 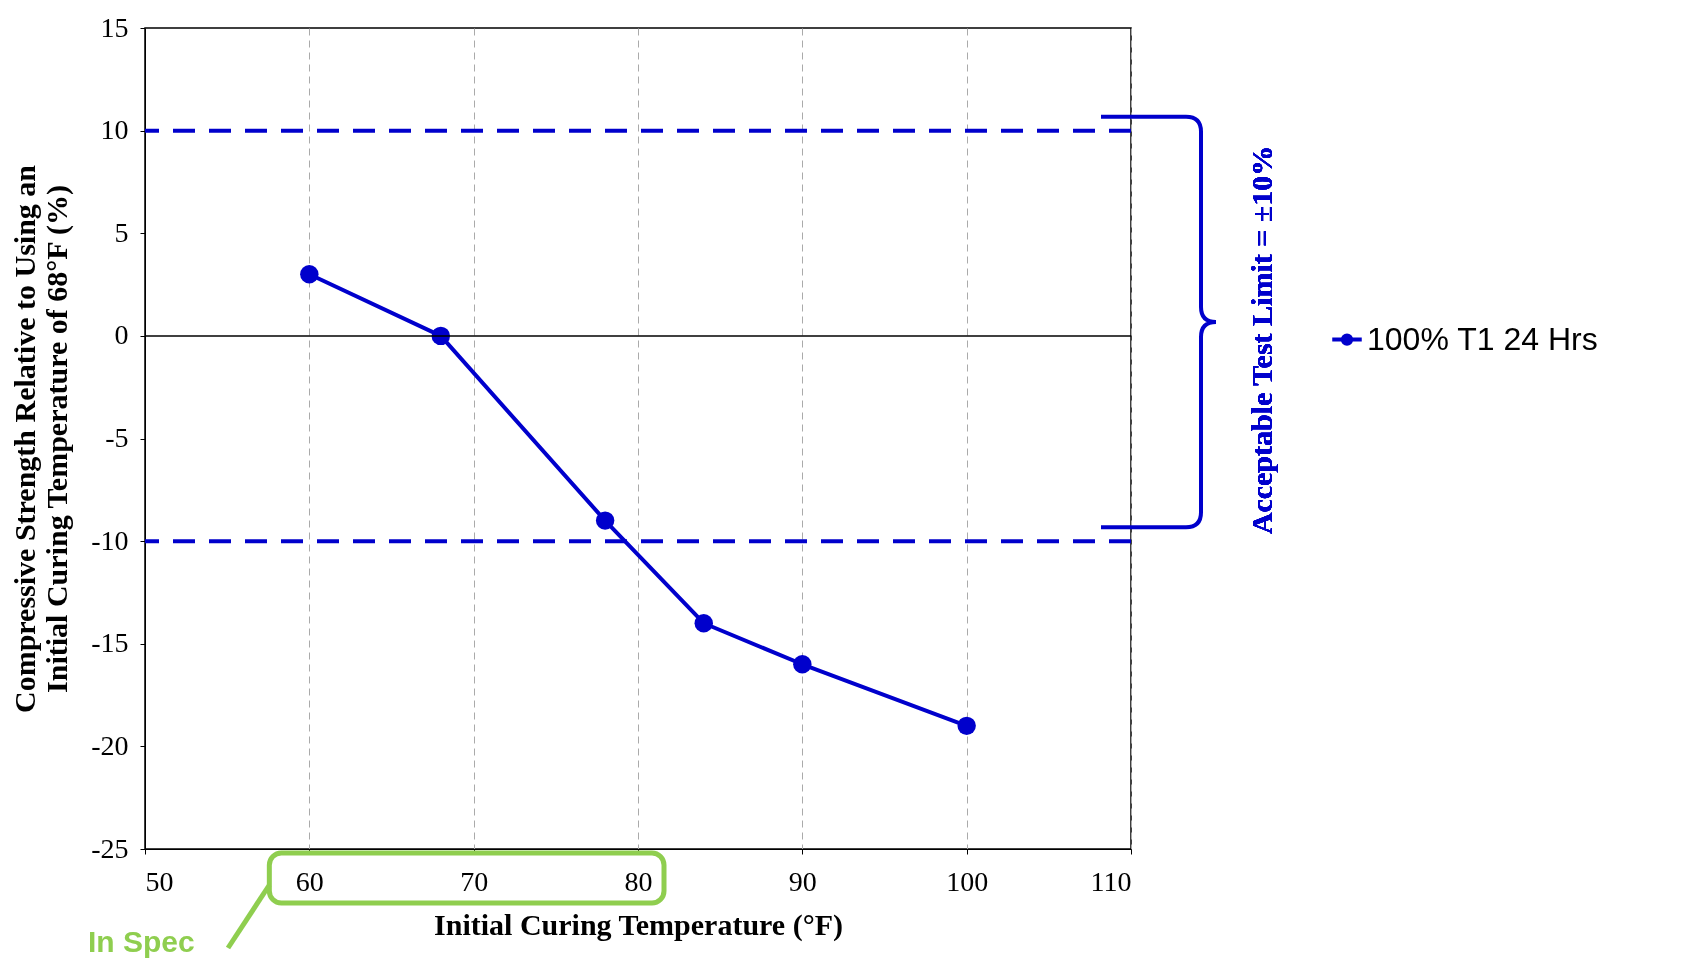 I want to click on y-tick-label: -5, so click(x=117, y=437).